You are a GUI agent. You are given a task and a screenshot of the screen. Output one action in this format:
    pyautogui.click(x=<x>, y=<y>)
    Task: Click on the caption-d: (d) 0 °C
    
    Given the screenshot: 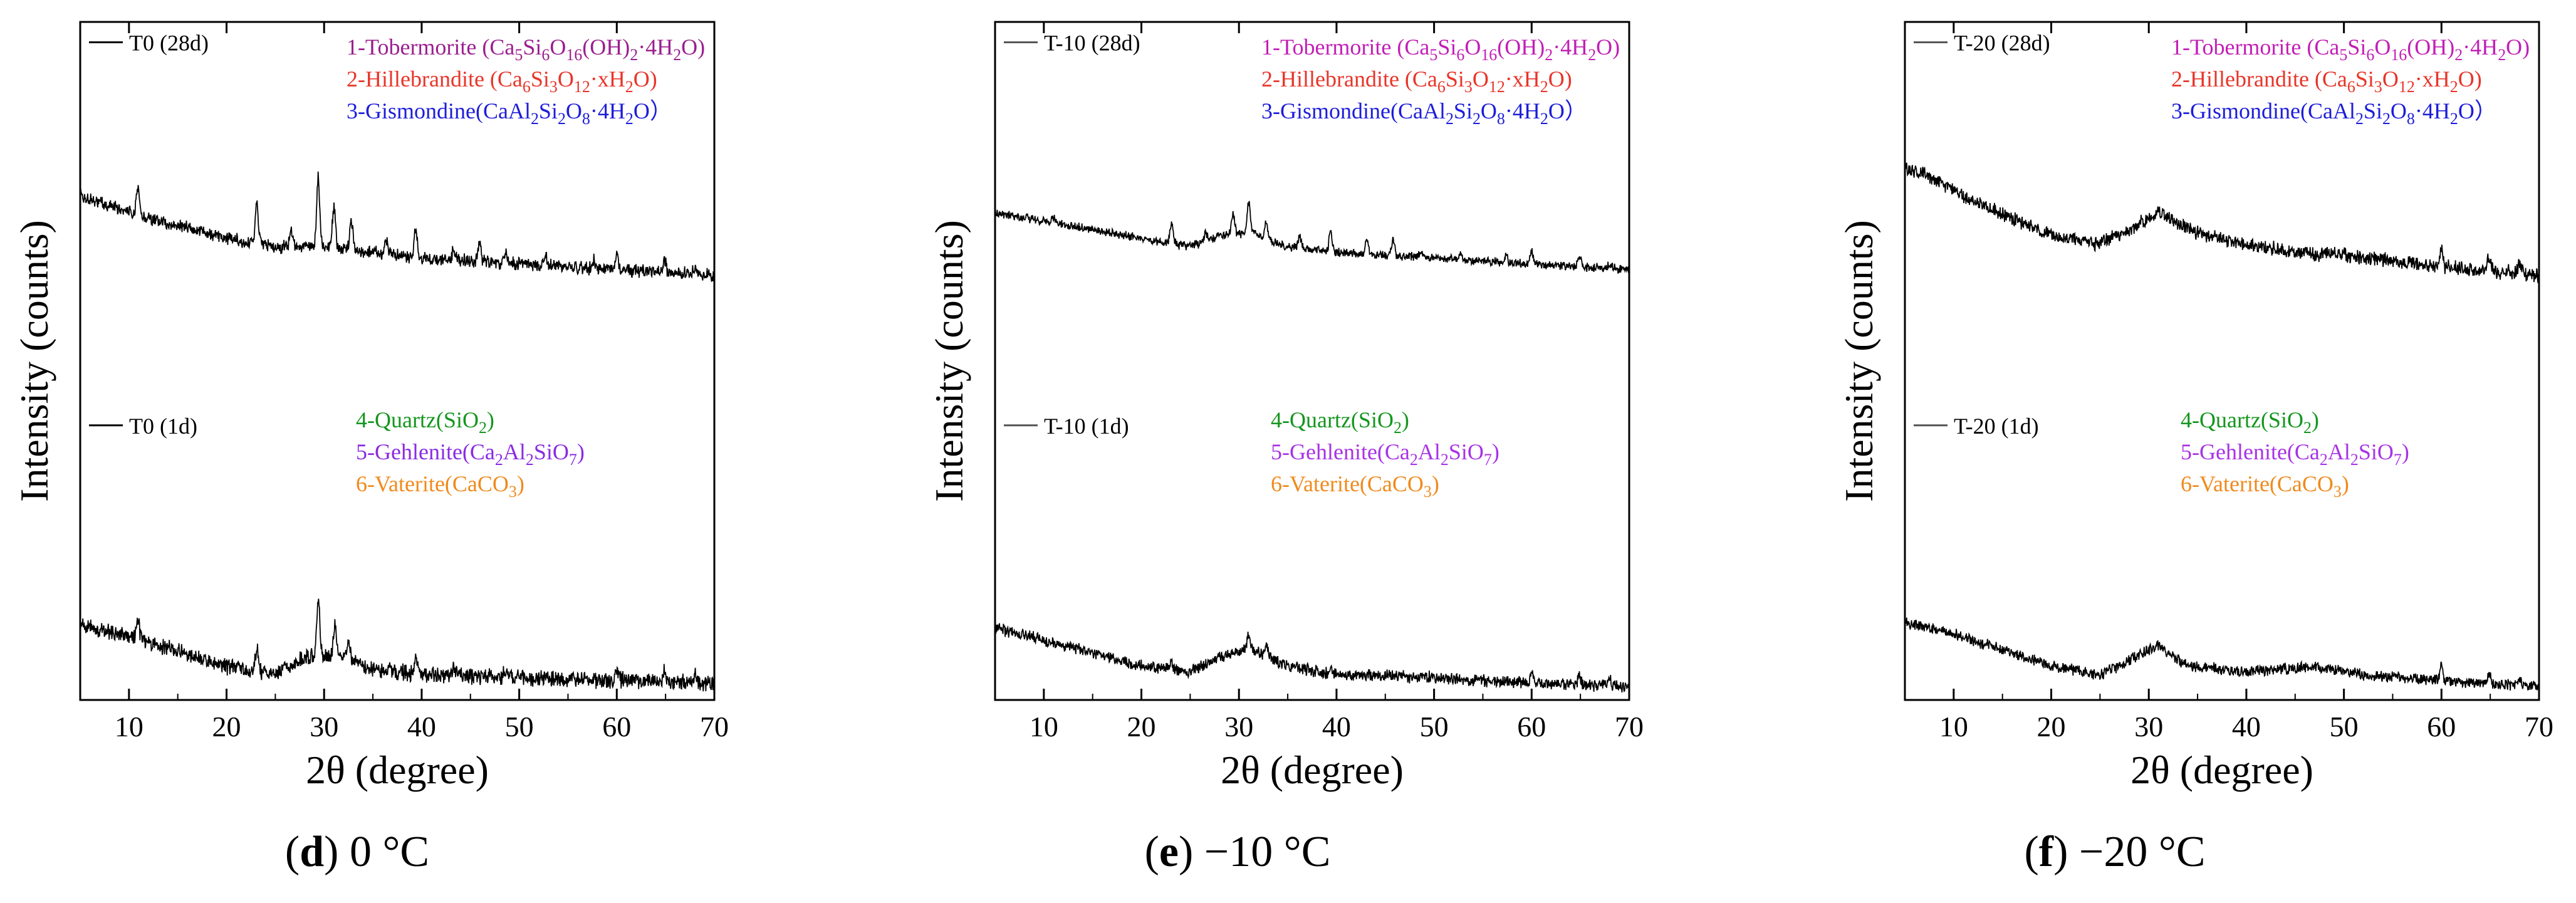 What is the action you would take?
    pyautogui.click(x=357, y=852)
    